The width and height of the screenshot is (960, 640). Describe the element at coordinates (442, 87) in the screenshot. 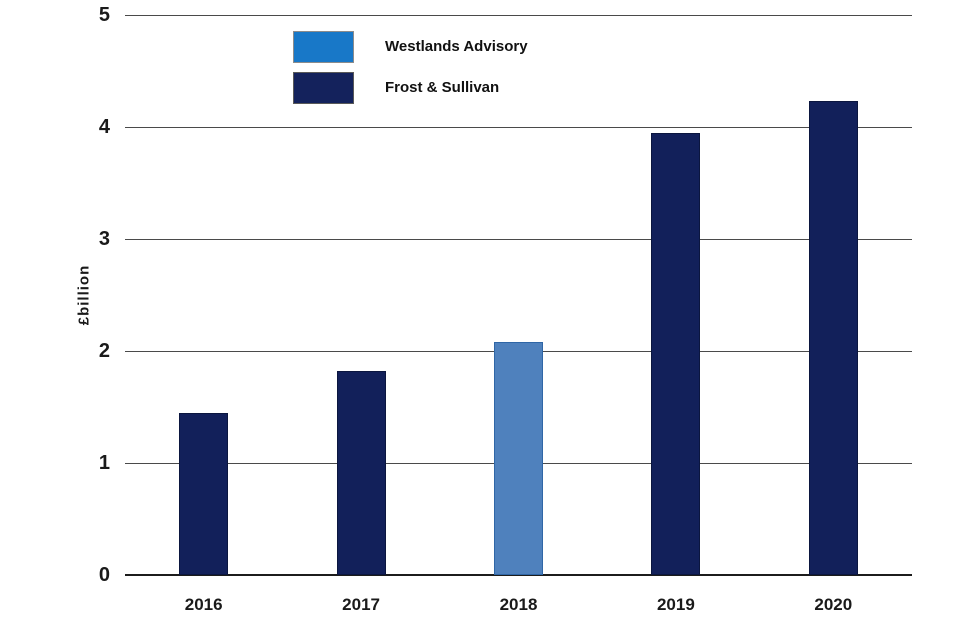

I see `legend-label-frost-sullivan: Frost & Sullivan` at that location.